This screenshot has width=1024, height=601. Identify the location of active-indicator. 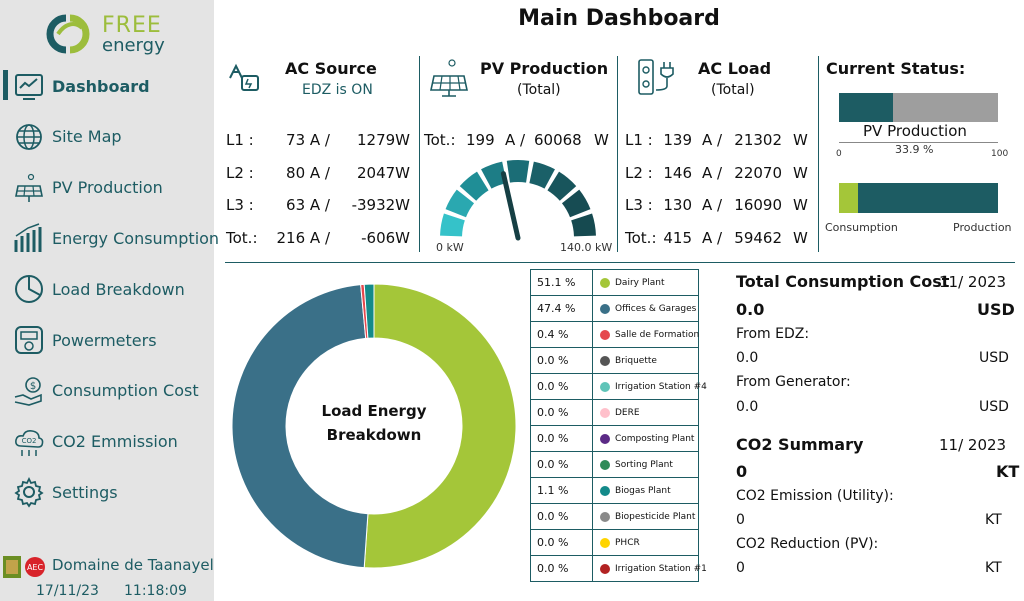
(5, 85).